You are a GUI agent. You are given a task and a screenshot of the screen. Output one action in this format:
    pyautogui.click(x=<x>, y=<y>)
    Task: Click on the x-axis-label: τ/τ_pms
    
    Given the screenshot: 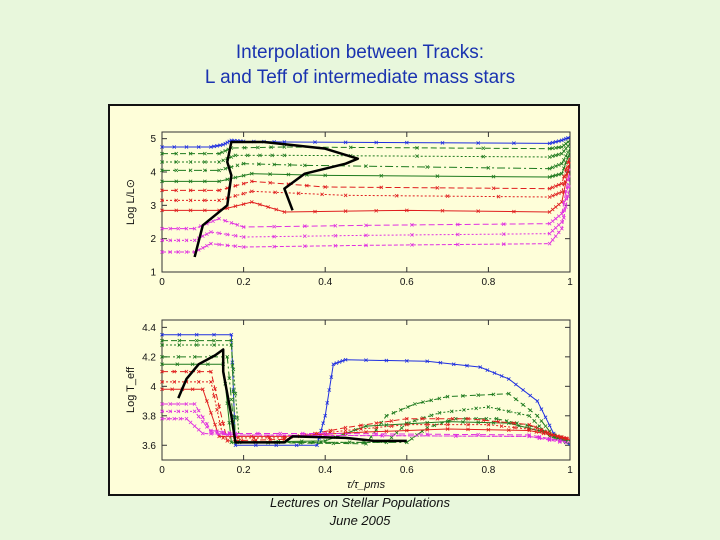 What is the action you would take?
    pyautogui.click(x=366, y=485)
    